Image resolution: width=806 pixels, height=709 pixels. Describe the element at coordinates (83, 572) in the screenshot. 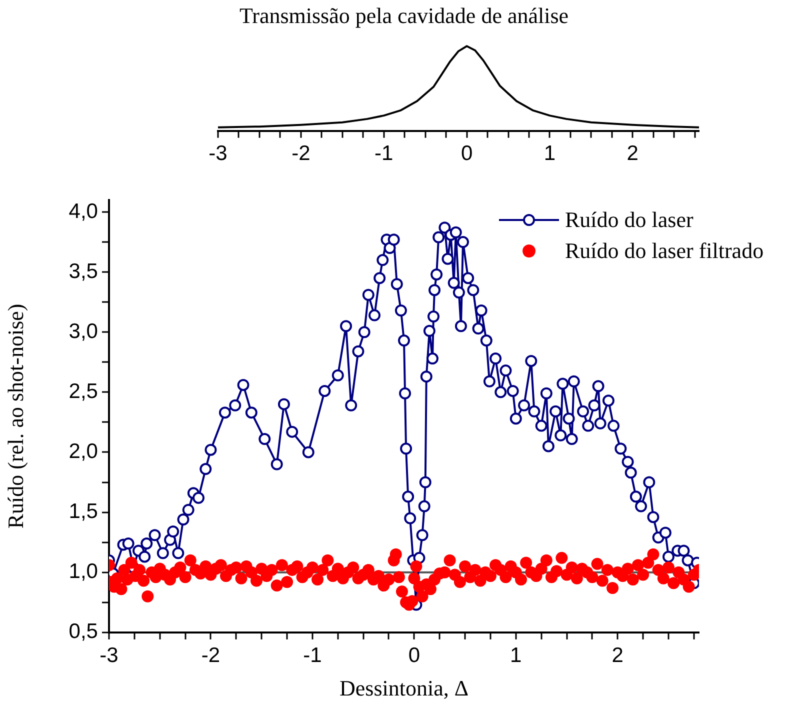

I see `y-tick-label: 1,0` at that location.